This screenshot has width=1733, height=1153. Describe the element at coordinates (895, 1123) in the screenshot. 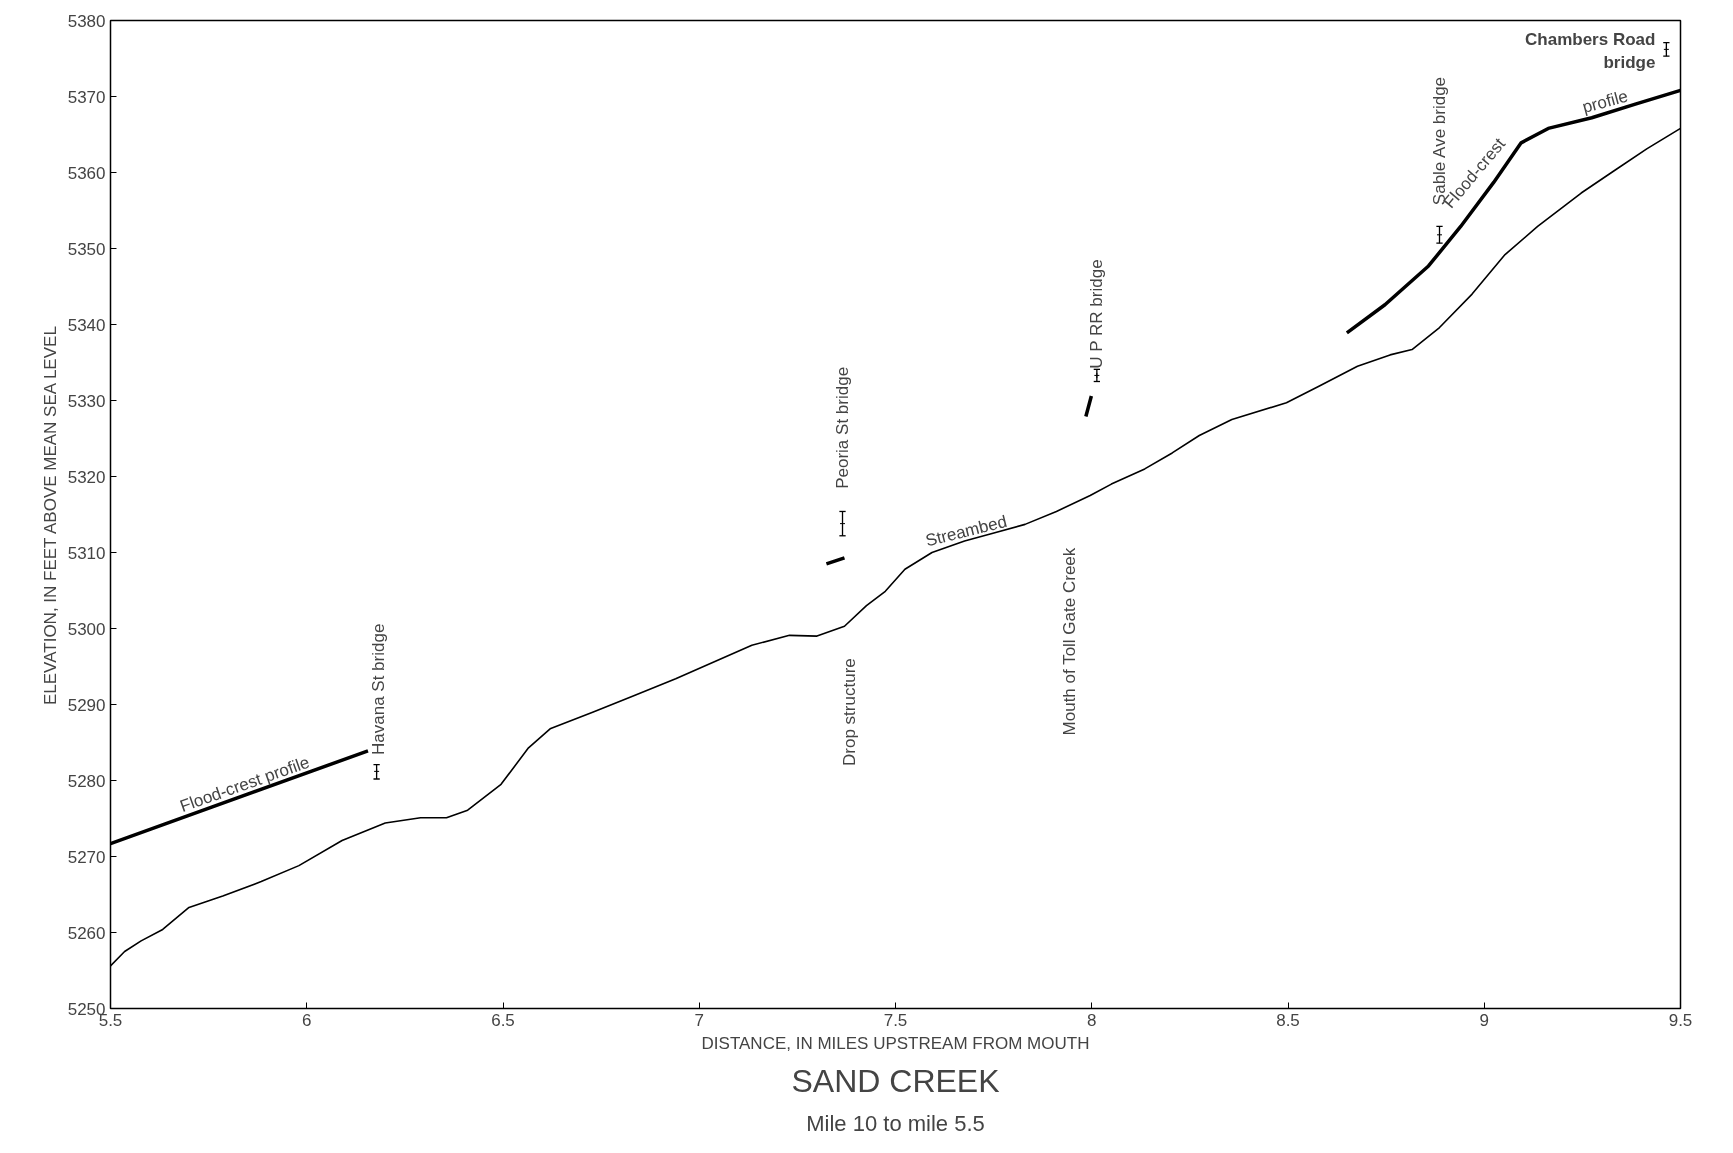

I see `text: Mile 10 to mile 5.5` at that location.